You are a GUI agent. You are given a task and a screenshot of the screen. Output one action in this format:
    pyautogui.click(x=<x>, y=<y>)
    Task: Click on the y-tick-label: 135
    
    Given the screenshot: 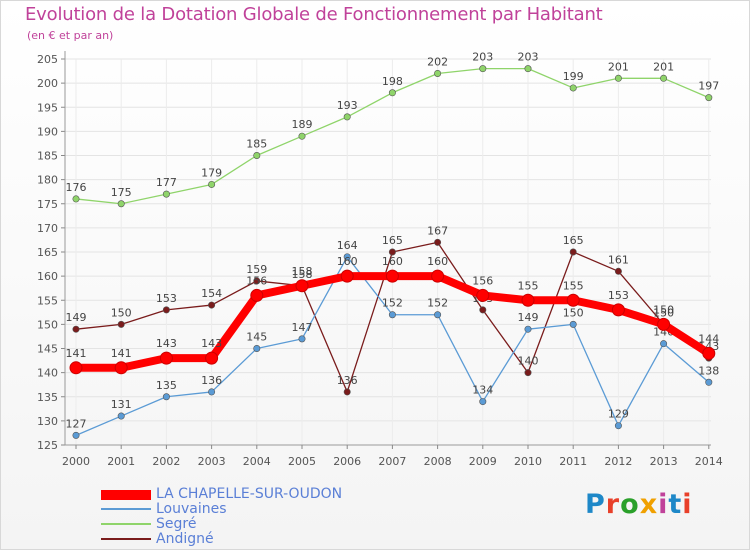 What is the action you would take?
    pyautogui.click(x=47, y=397)
    